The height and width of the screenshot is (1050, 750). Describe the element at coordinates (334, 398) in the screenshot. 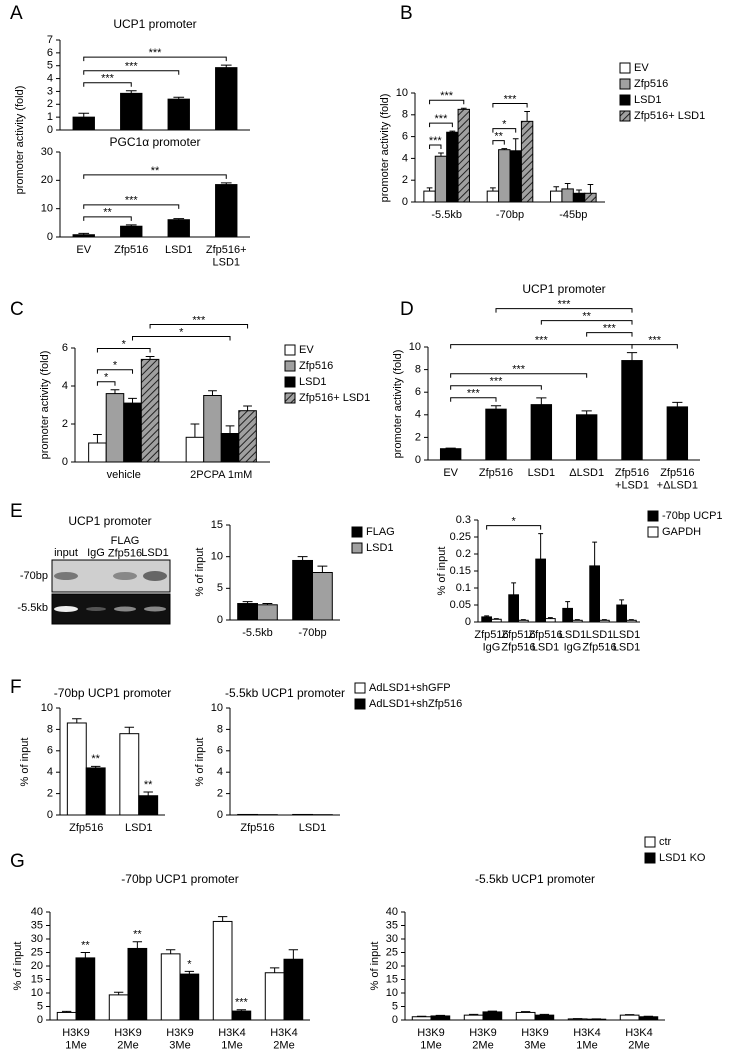

I see `legend-label: Zfp516+ LSD1` at that location.